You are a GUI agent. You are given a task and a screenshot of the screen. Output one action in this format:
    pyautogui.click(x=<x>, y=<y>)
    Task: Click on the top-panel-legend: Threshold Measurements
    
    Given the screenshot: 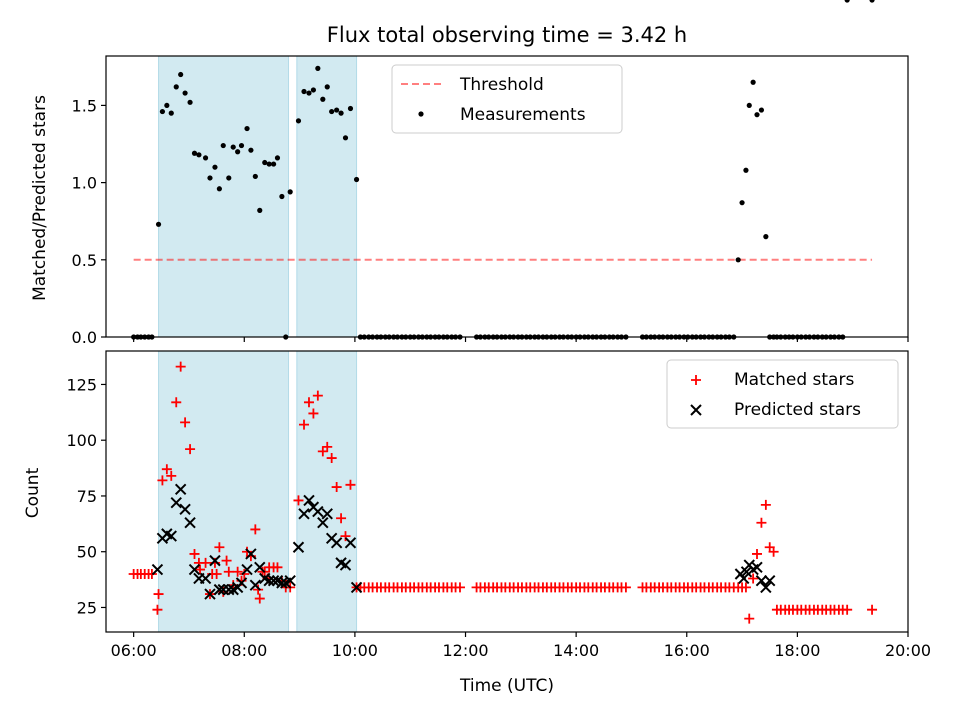 What is the action you would take?
    pyautogui.click(x=507, y=99)
    